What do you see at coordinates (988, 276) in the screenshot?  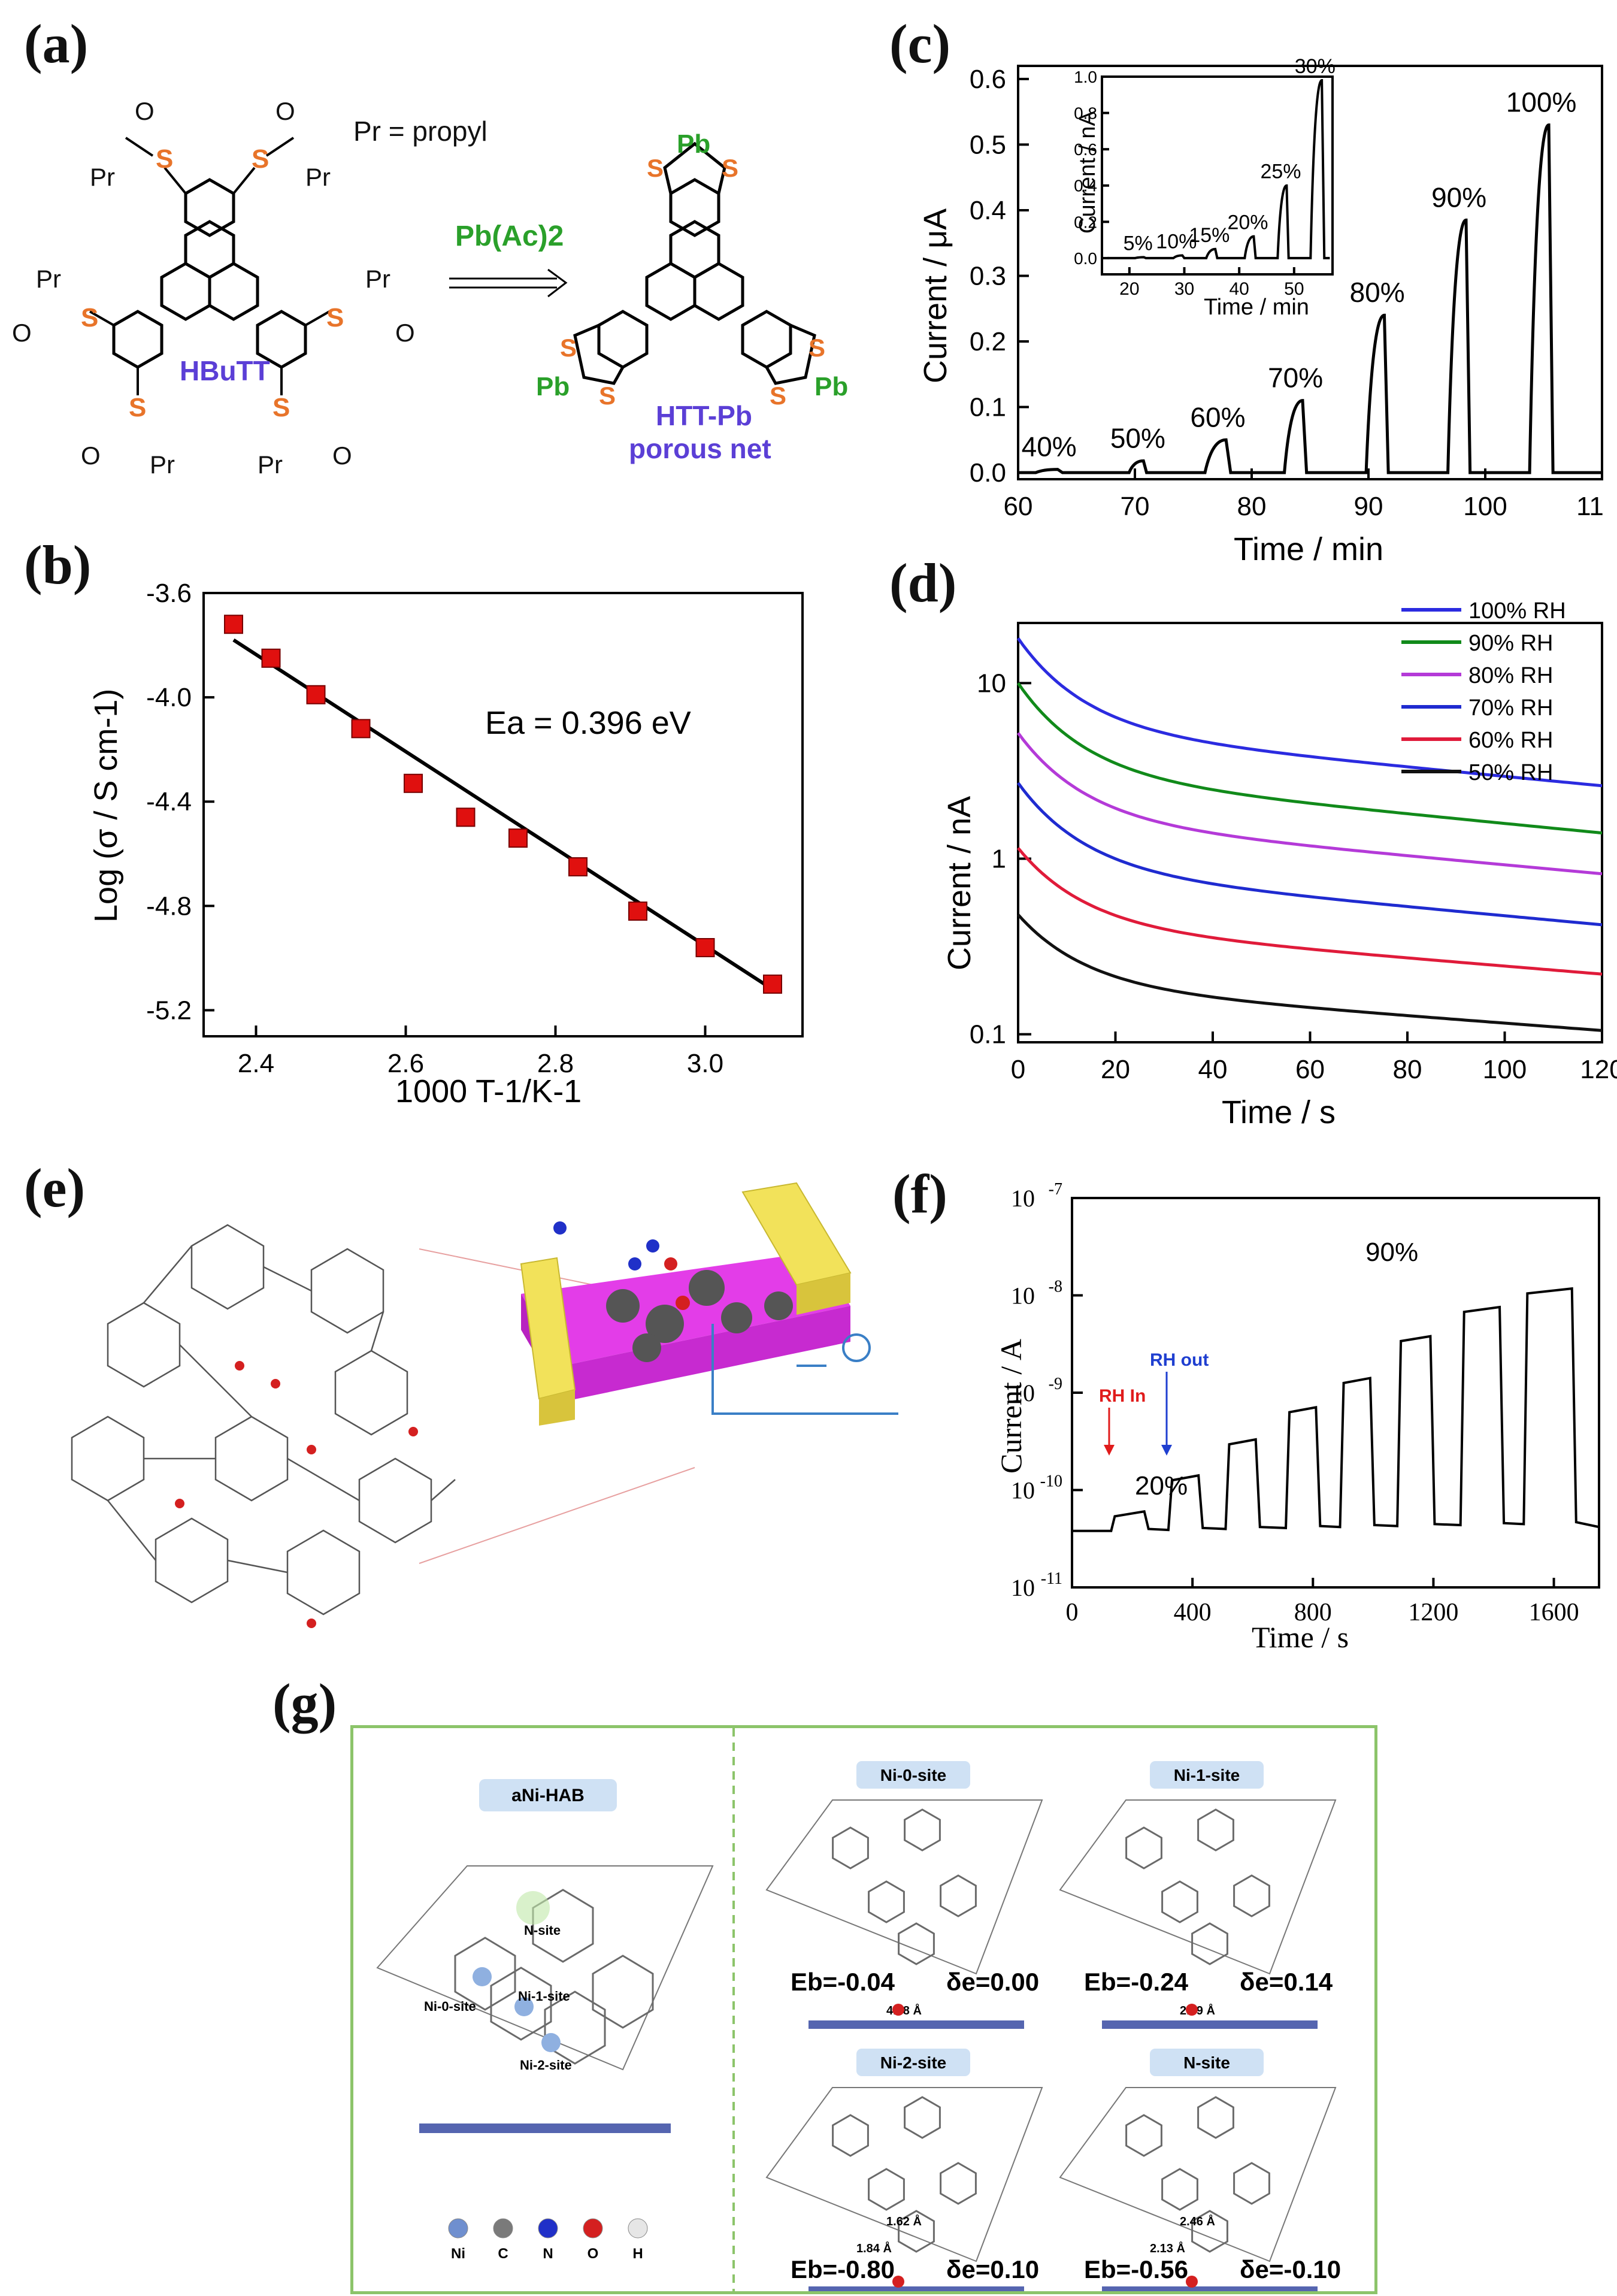 I see `y-tick-label: 0.3` at bounding box center [988, 276].